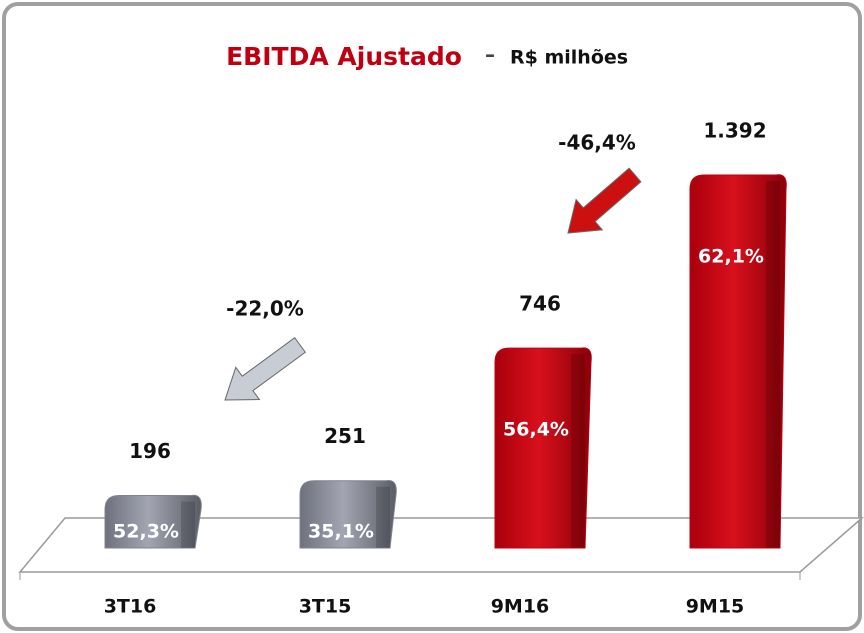  Describe the element at coordinates (344, 56) in the screenshot. I see `chart-title: EBITDA Ajustado` at that location.